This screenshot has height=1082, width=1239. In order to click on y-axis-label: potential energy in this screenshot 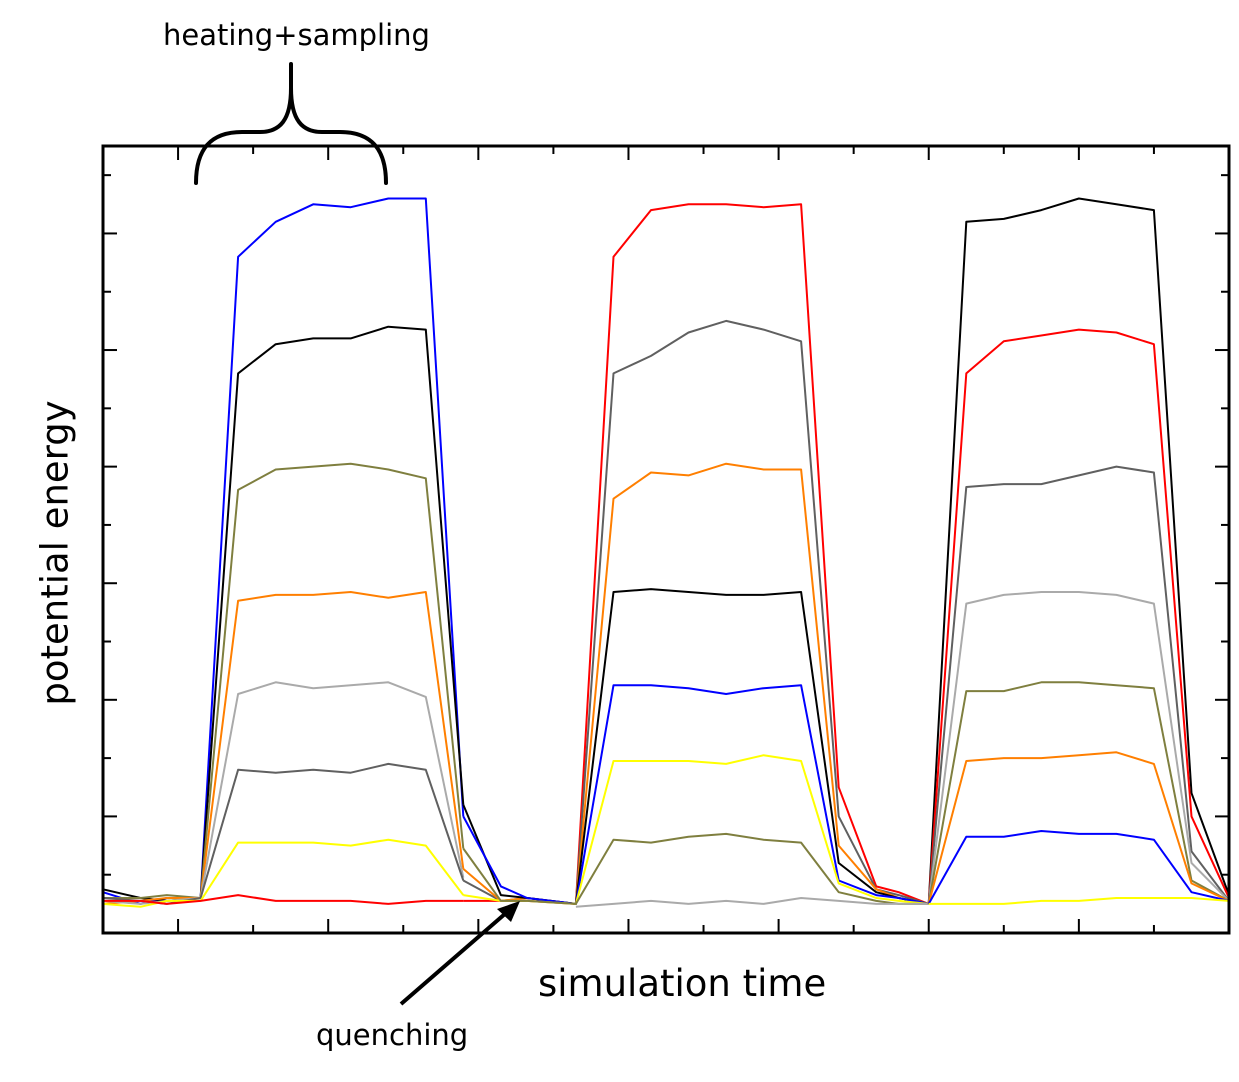, I will do `click(55, 553)`.